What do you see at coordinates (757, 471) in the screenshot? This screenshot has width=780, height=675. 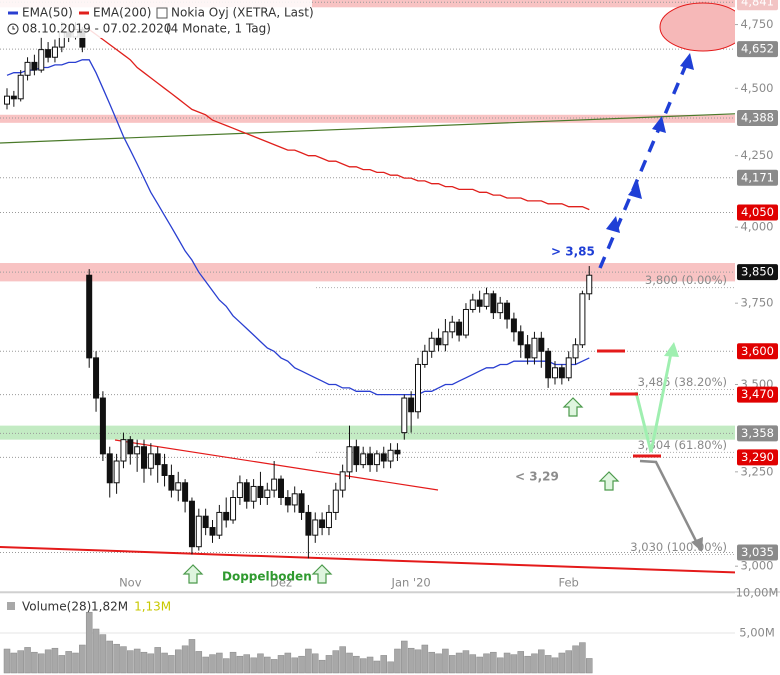 I see `y-tick-label: 3,250` at bounding box center [757, 471].